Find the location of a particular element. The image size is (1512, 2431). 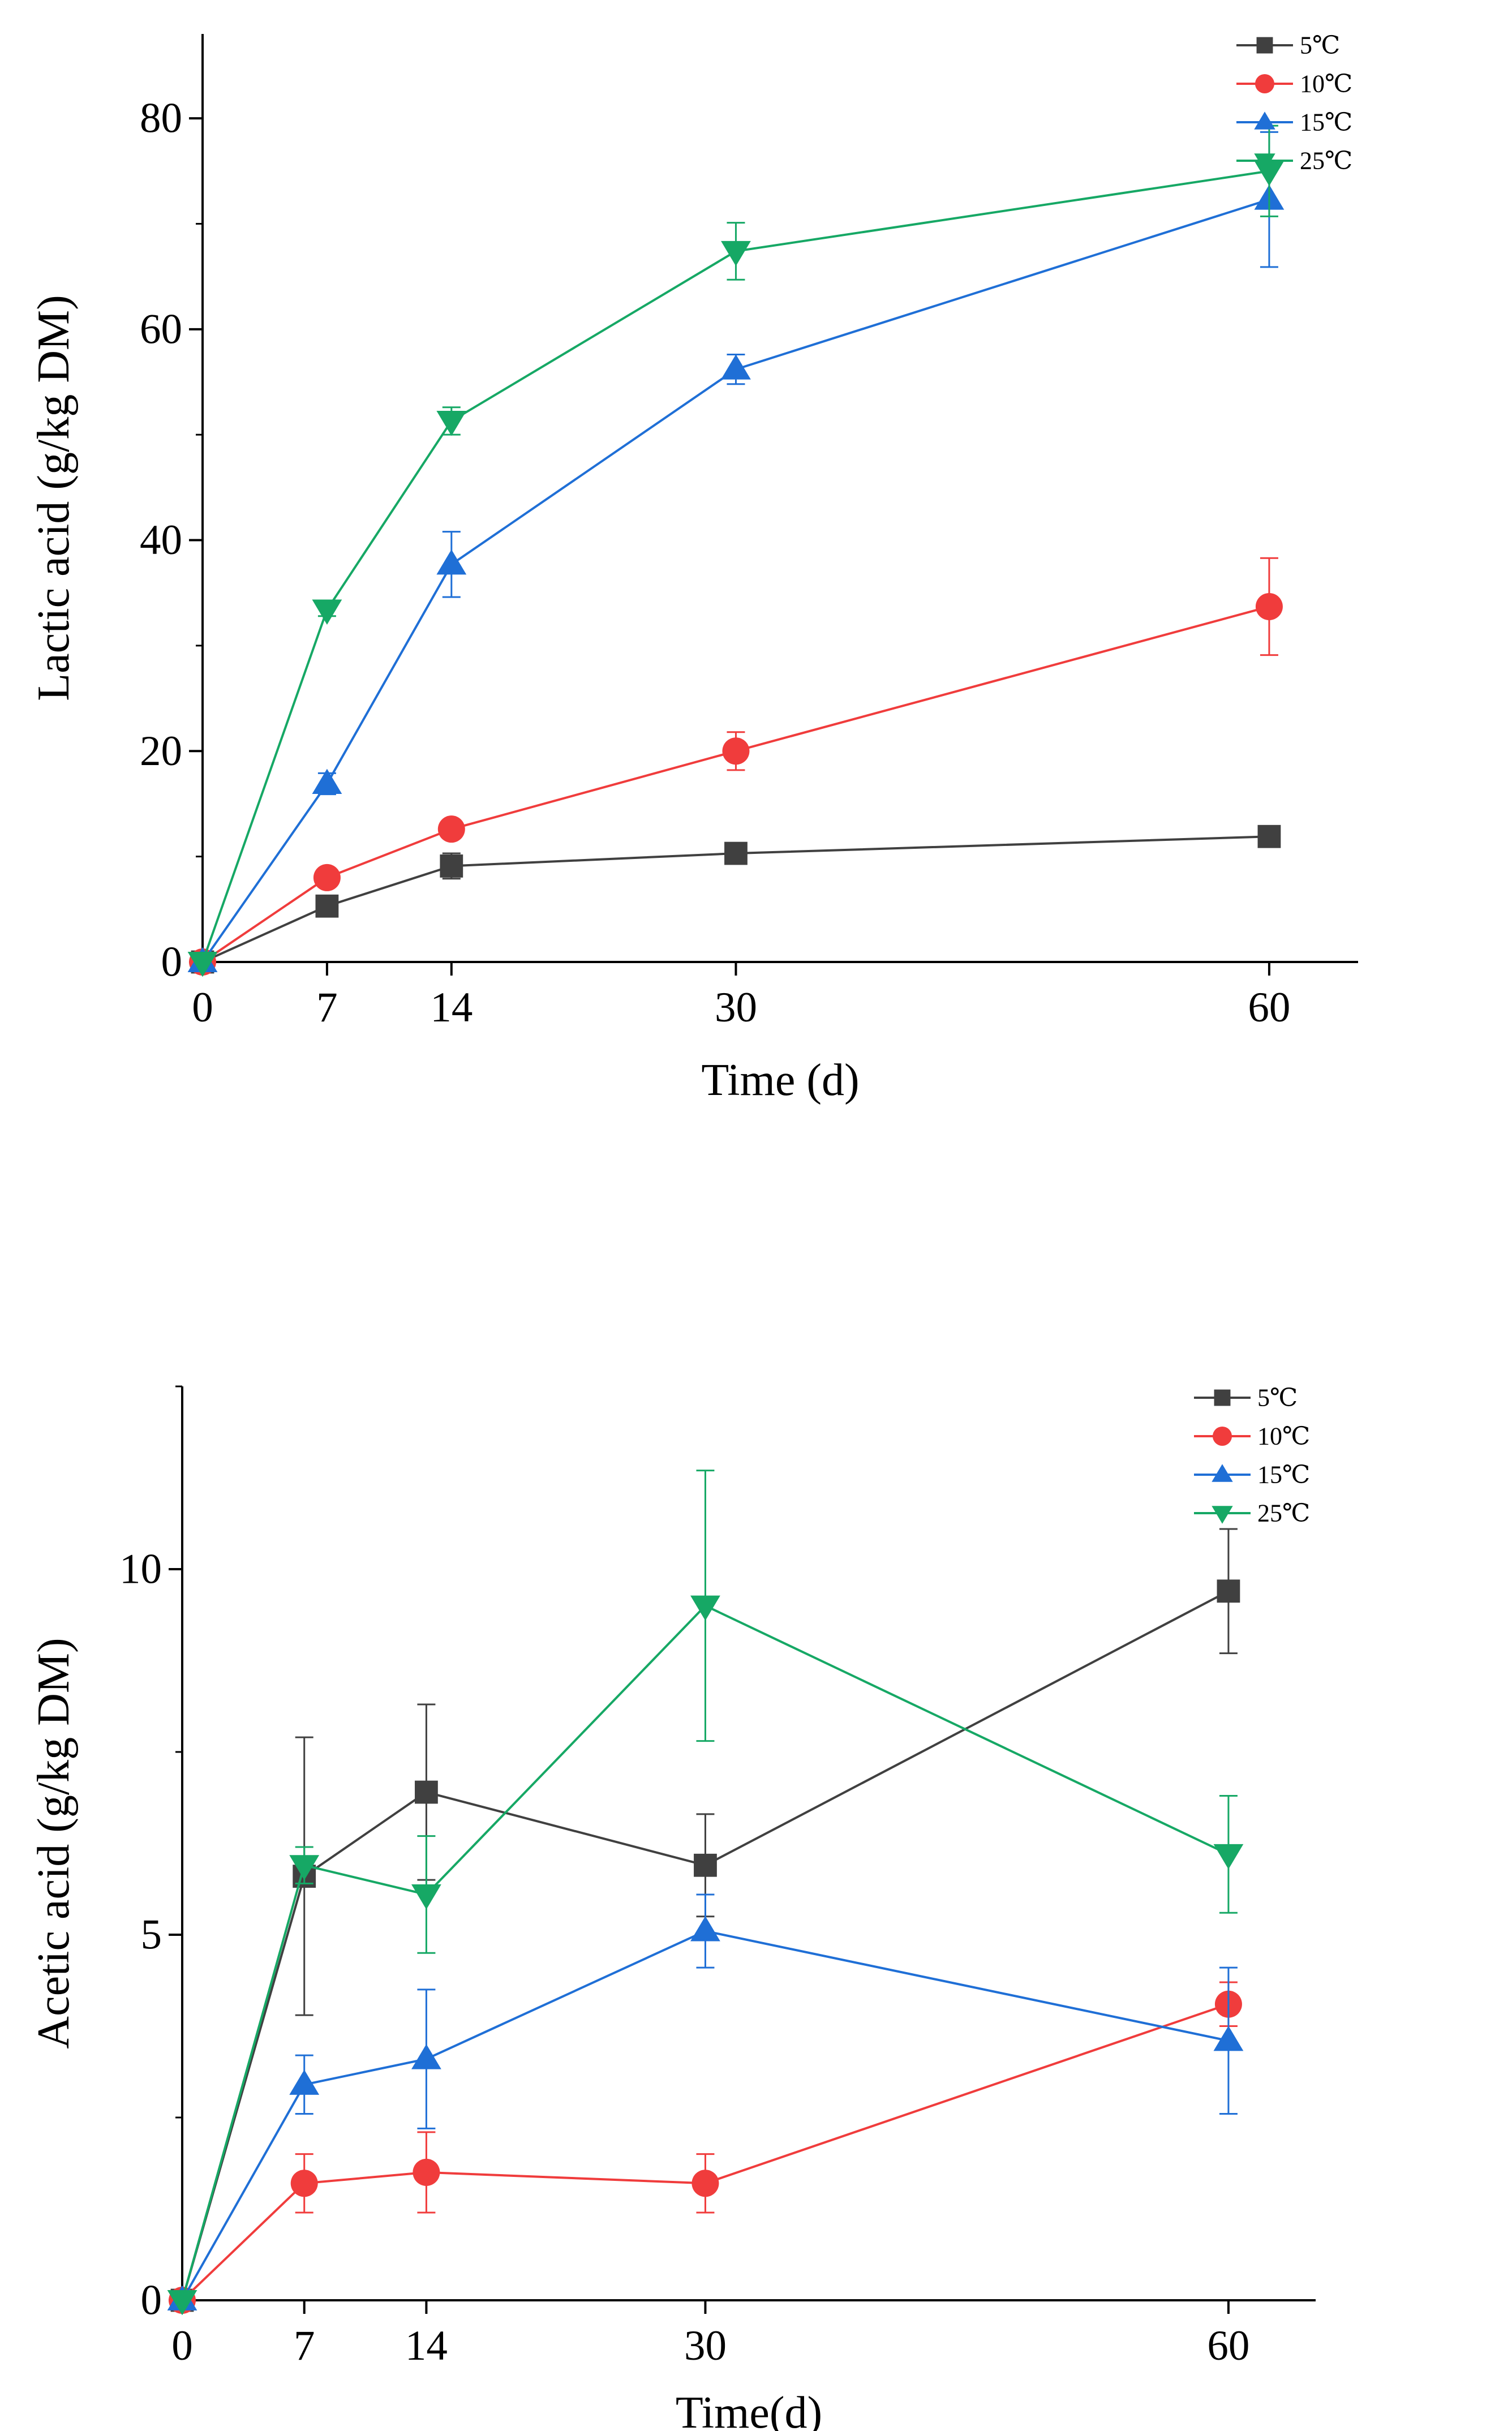

y-axis-title: Lactic acid (g/kg DM) is located at coordinates (54, 498).